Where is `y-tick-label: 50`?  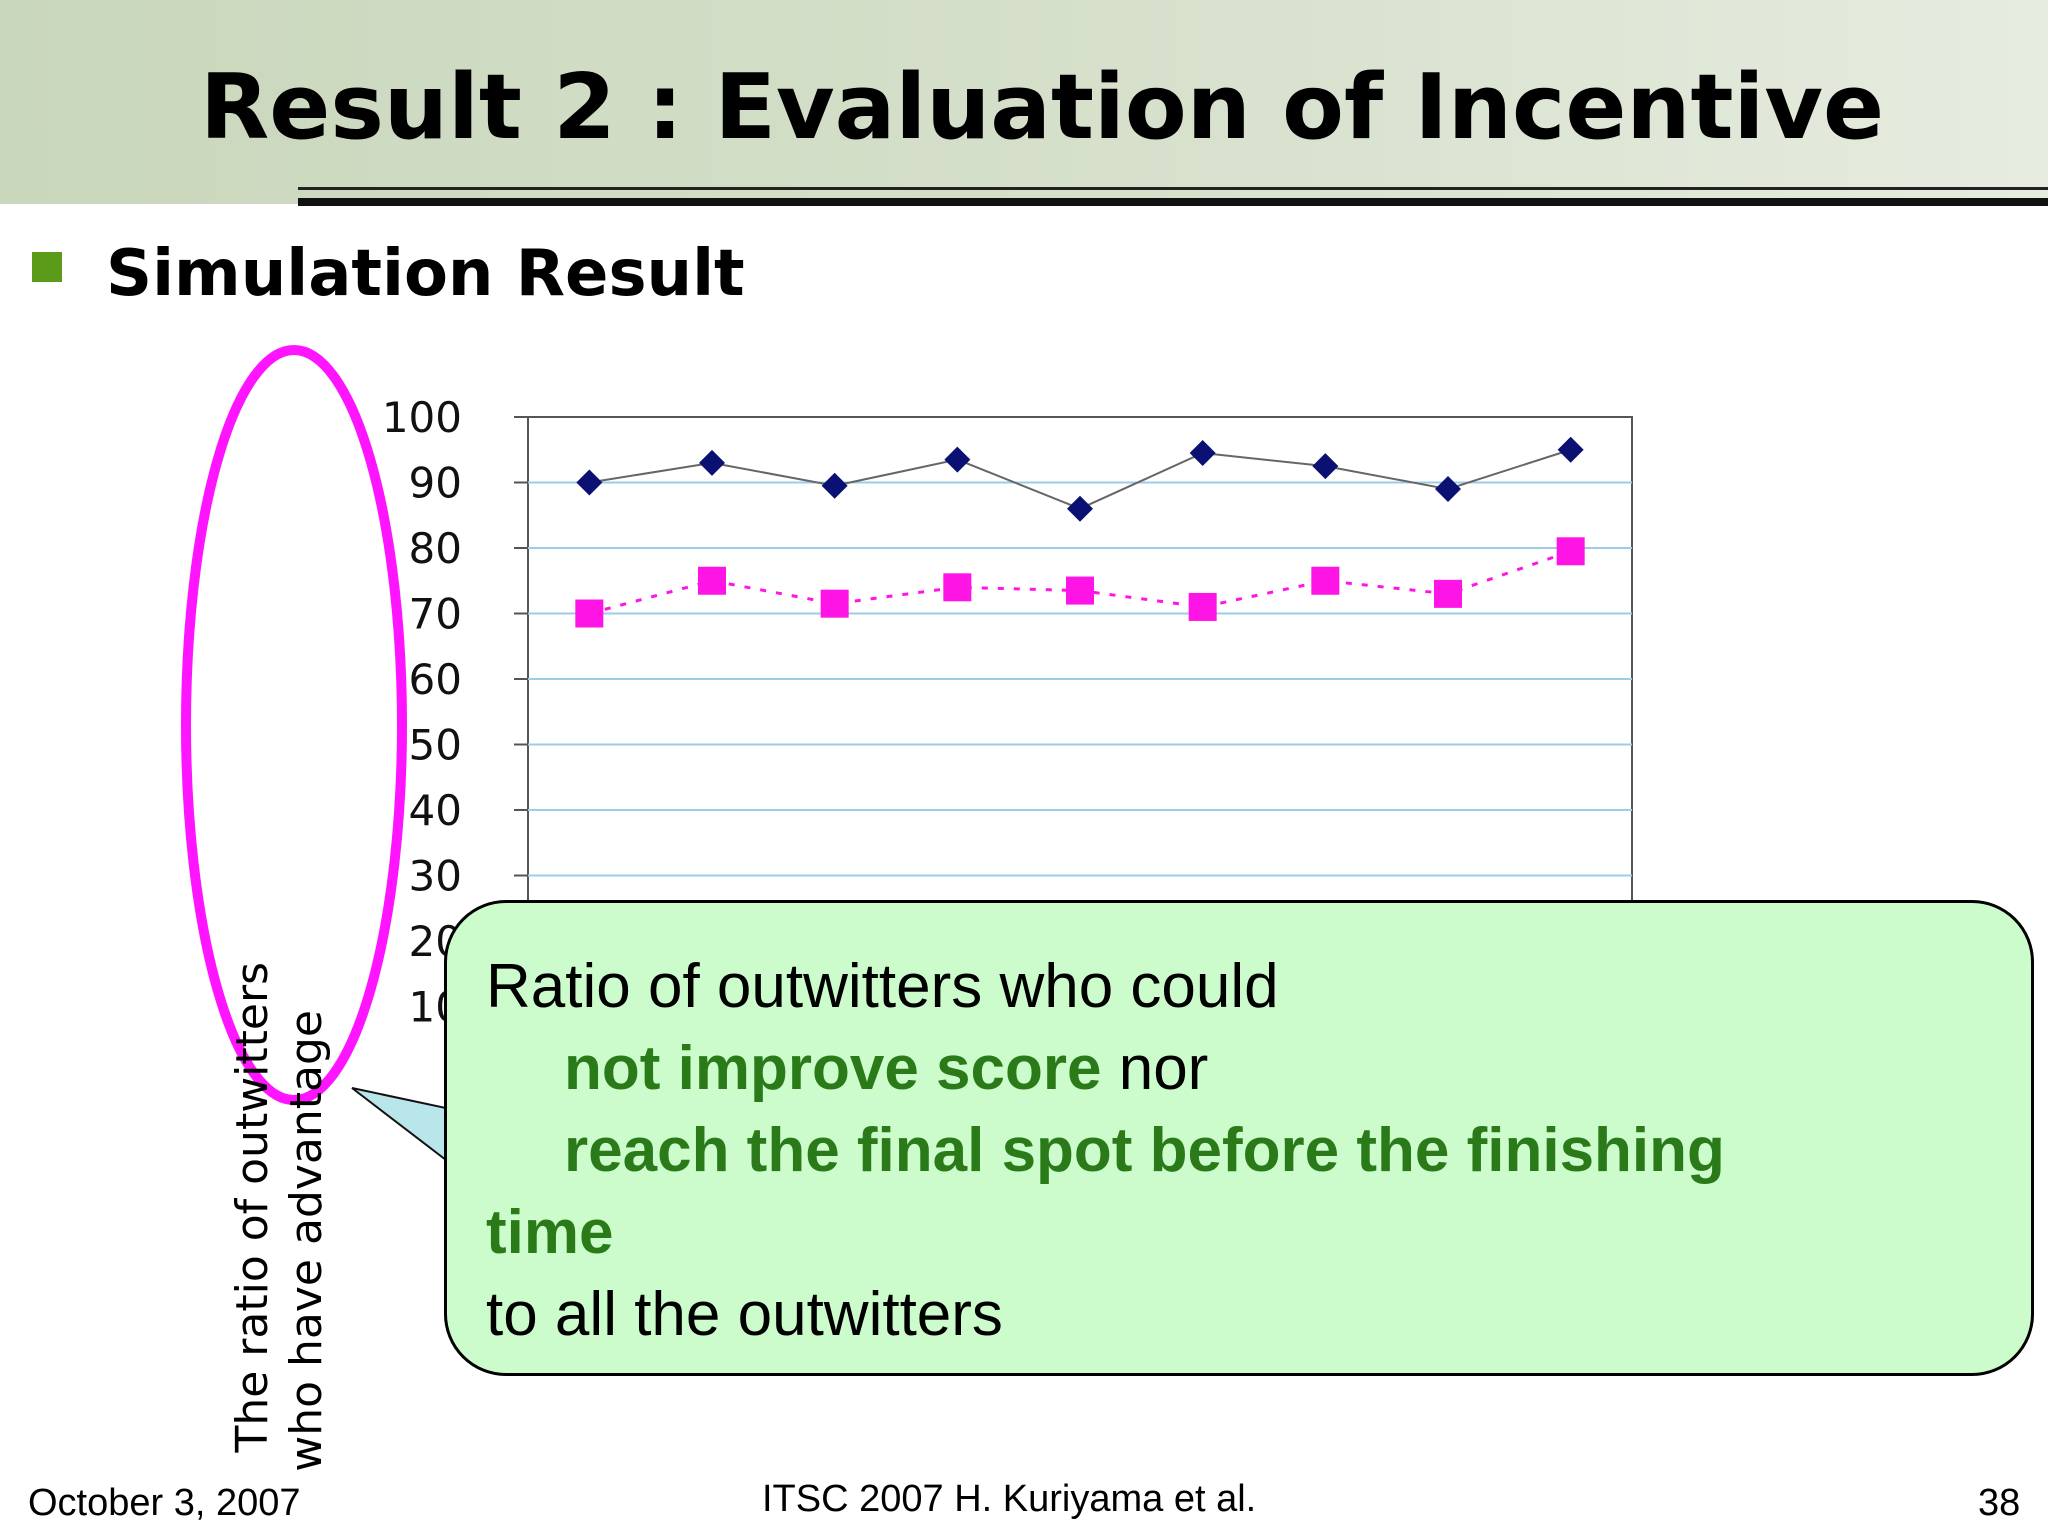 y-tick-label: 50 is located at coordinates (435, 745).